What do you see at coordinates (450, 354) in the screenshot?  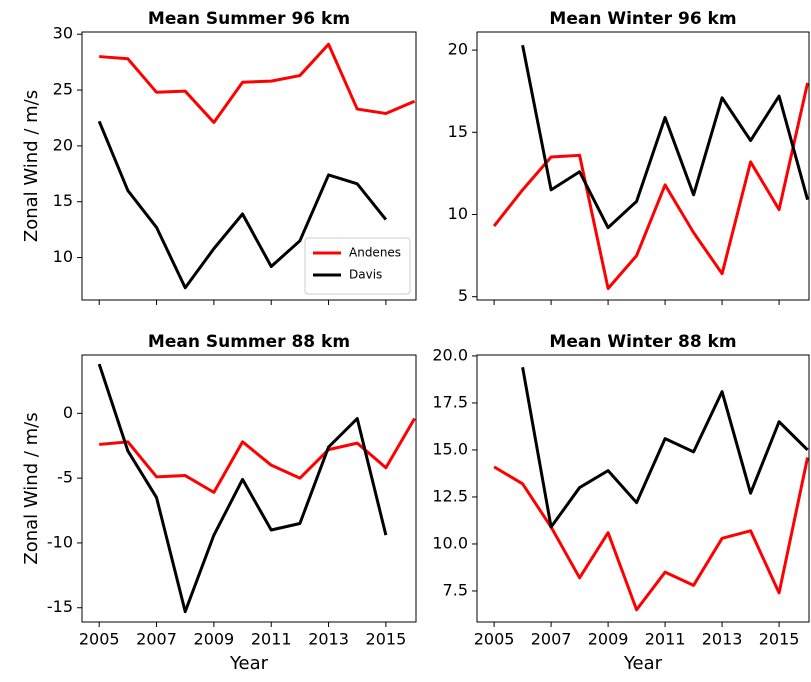 I see `y-tick-label: 20.0` at bounding box center [450, 354].